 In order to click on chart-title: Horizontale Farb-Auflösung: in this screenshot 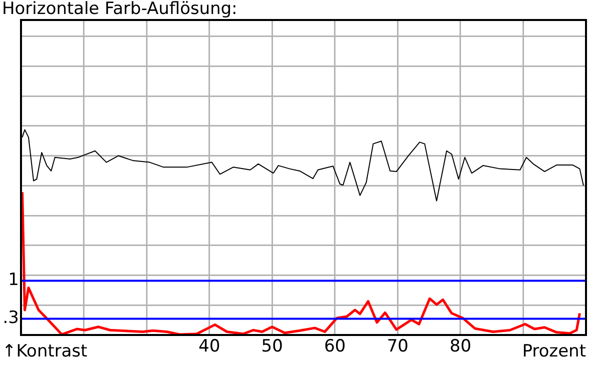, I will do `click(120, 9)`.